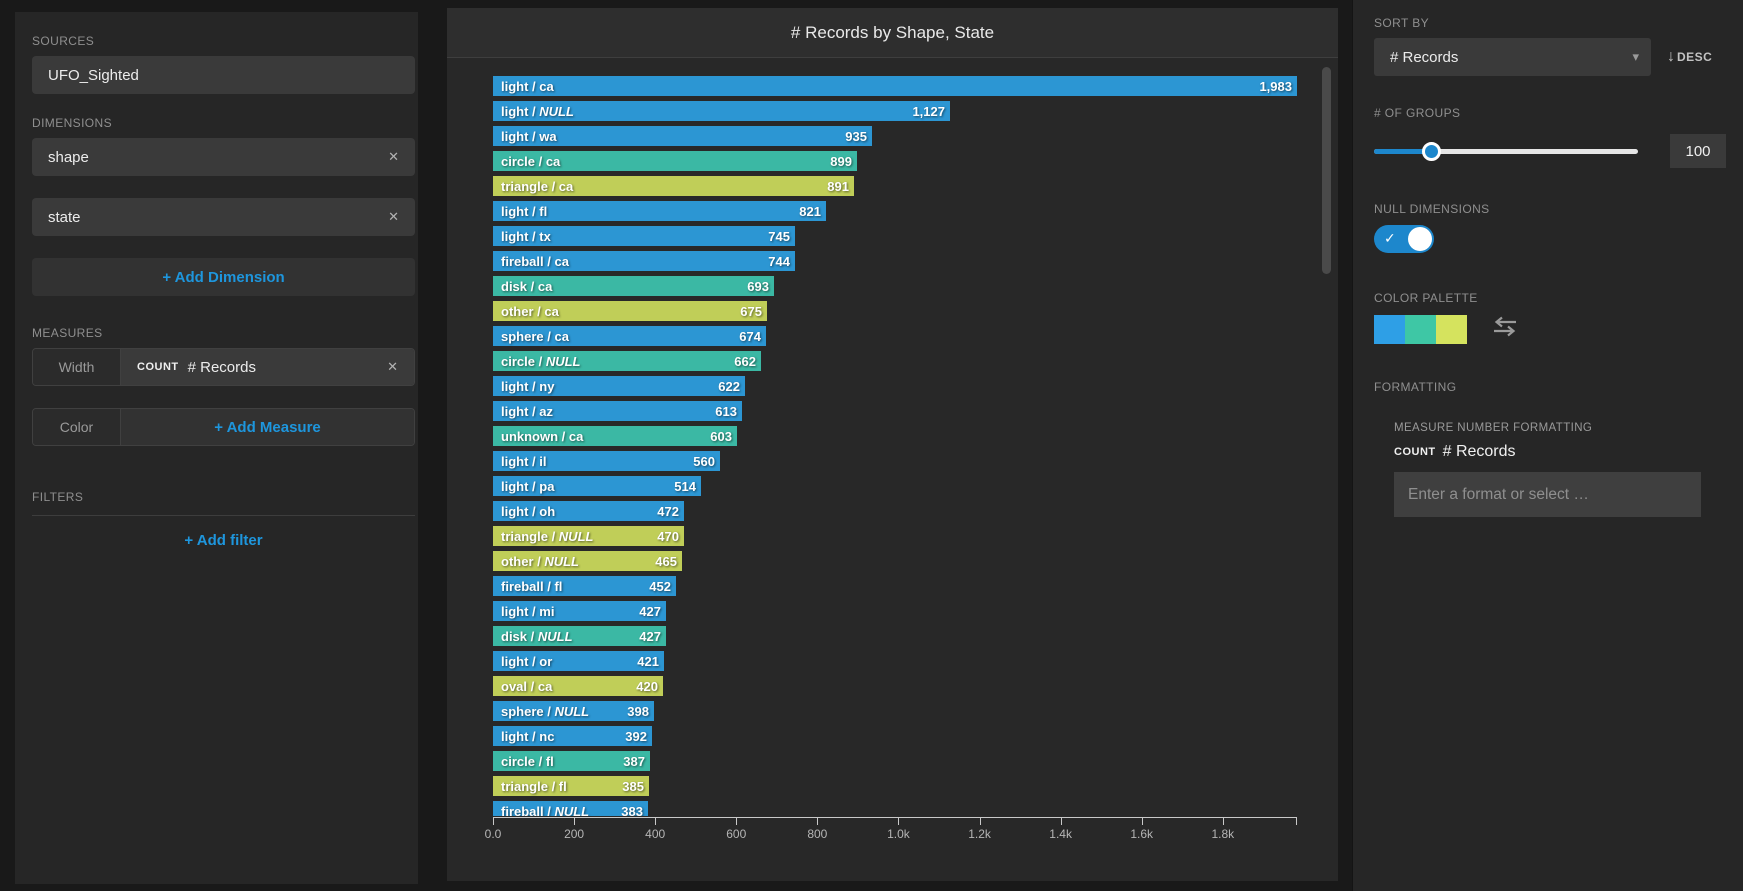 Image resolution: width=1743 pixels, height=891 pixels. What do you see at coordinates (528, 511) in the screenshot?
I see `bar-label: light / oh` at bounding box center [528, 511].